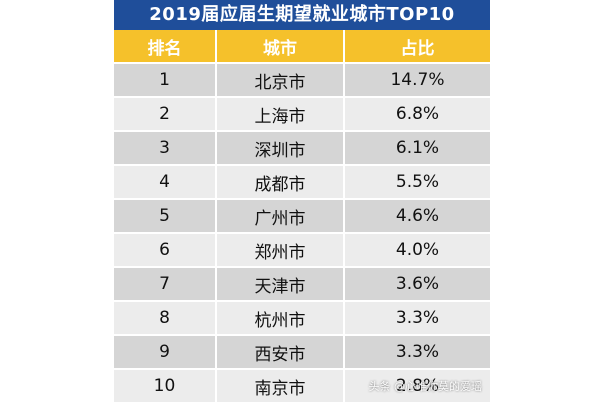 The image size is (600, 404). I want to click on rank-cell: 4, so click(165, 182).